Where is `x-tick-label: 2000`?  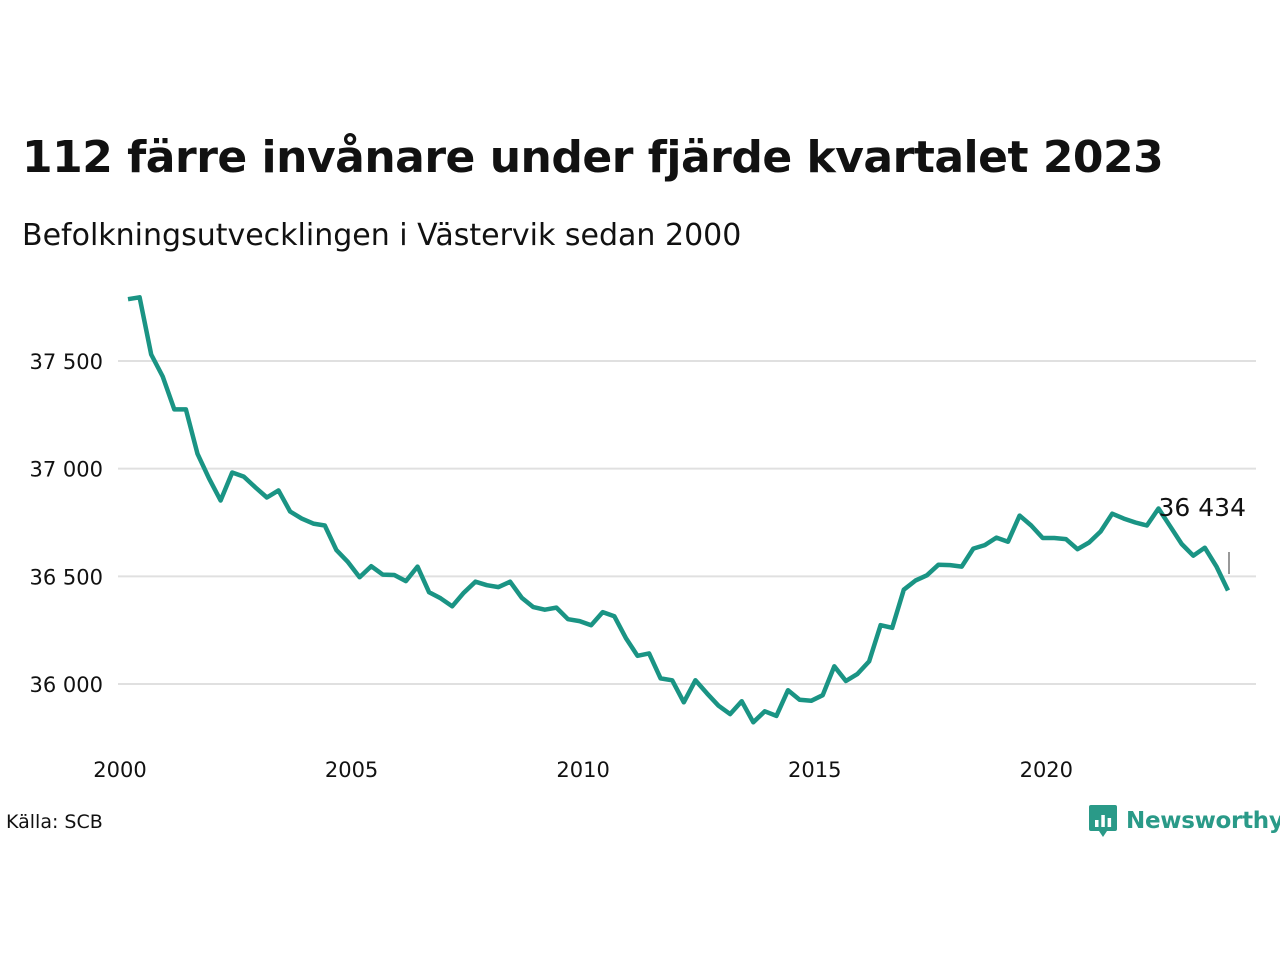
x-tick-label: 2000 is located at coordinates (119, 770).